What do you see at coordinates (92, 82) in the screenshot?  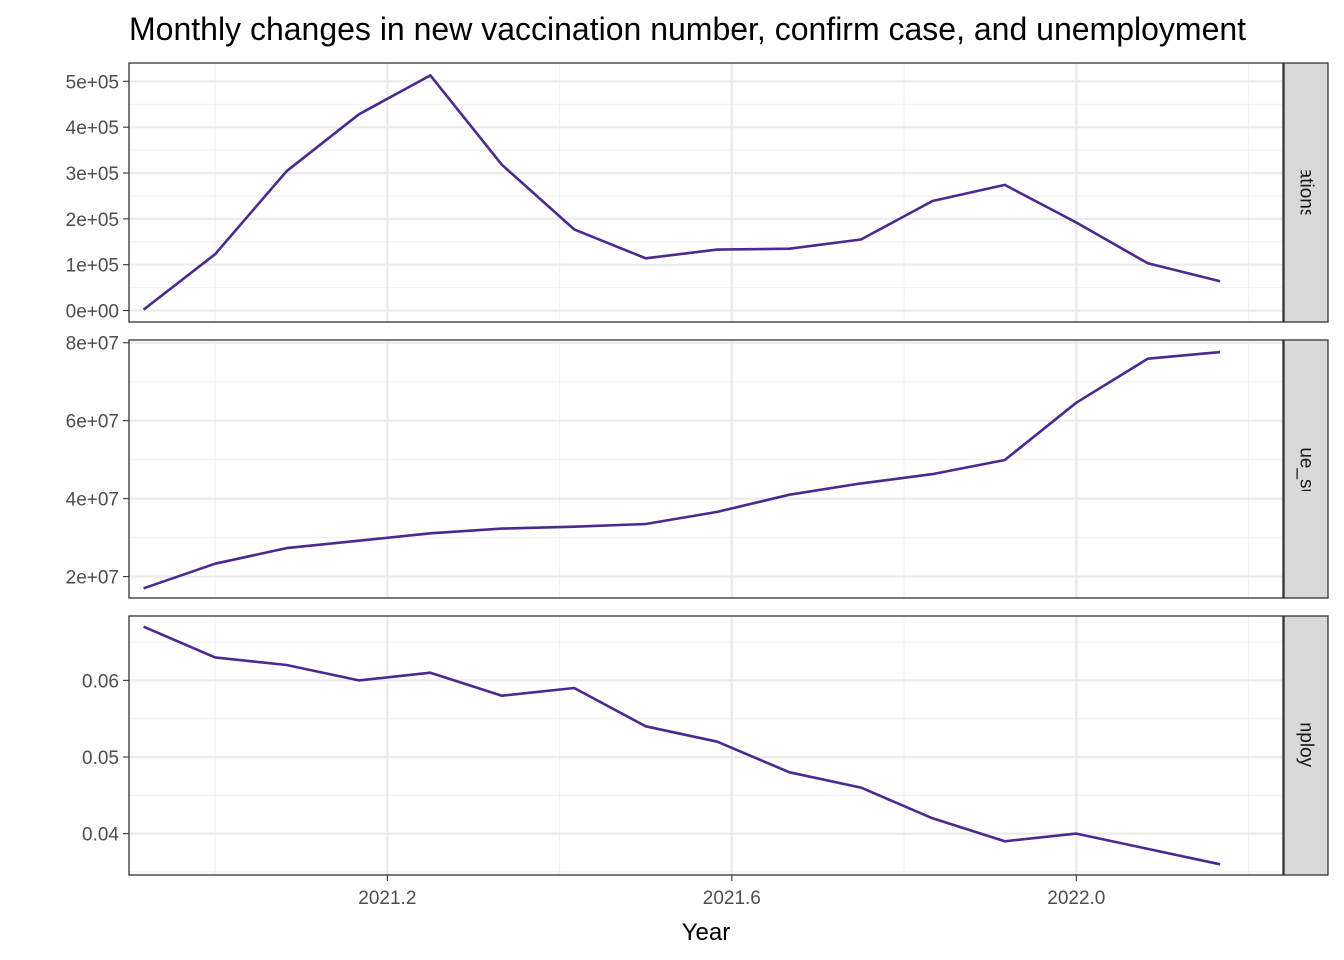 I see `y-tick-label: 5e+05` at bounding box center [92, 82].